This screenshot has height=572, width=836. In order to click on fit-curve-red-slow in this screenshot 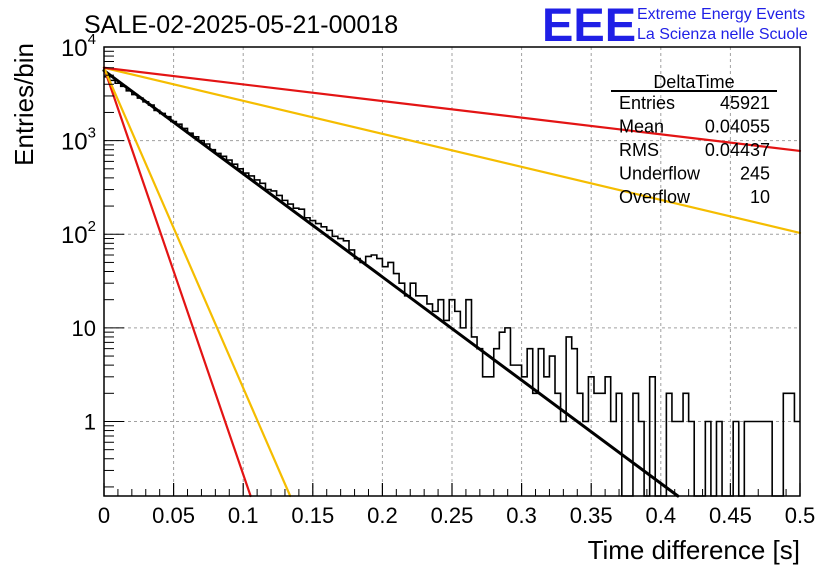, I will do `click(452, 109)`.